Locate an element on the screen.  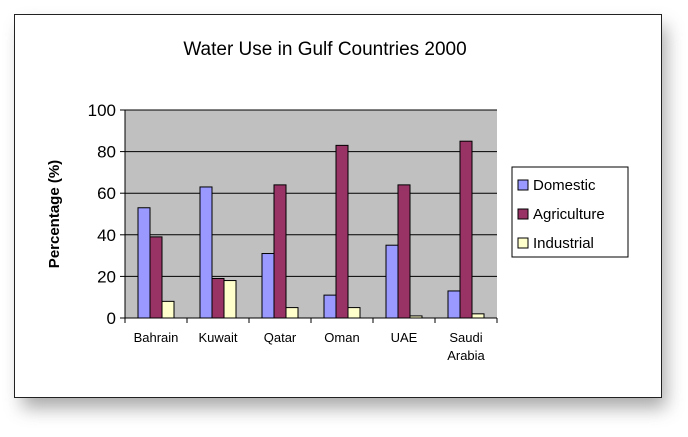
legend-label-agriculture: Agriculture is located at coordinates (569, 214).